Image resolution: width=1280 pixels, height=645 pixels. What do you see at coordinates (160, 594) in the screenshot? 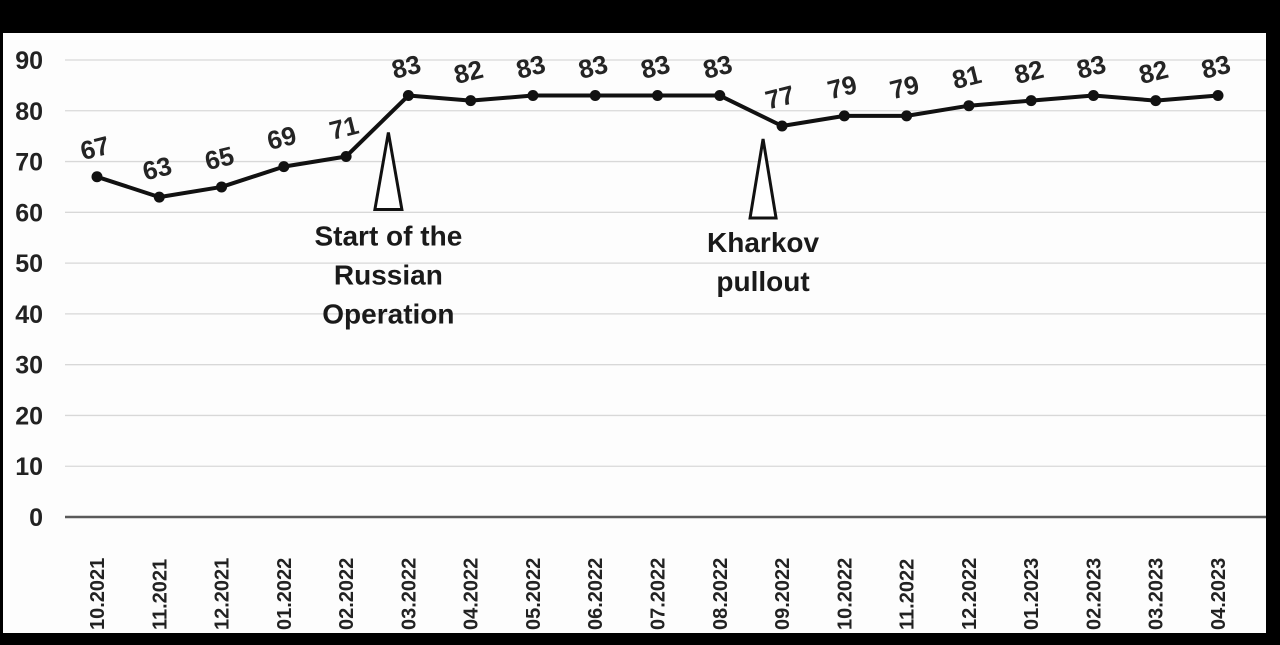
I see `x-tick-label: 11.2021` at bounding box center [160, 594].